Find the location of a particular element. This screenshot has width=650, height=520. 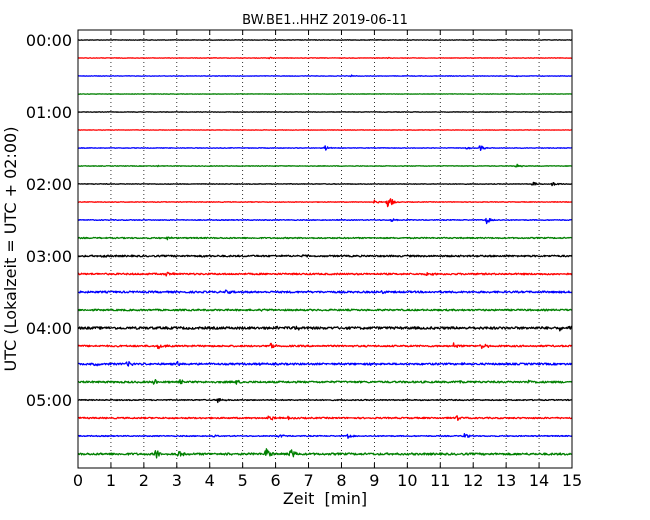

x-tick-label: 11 is located at coordinates (440, 480).